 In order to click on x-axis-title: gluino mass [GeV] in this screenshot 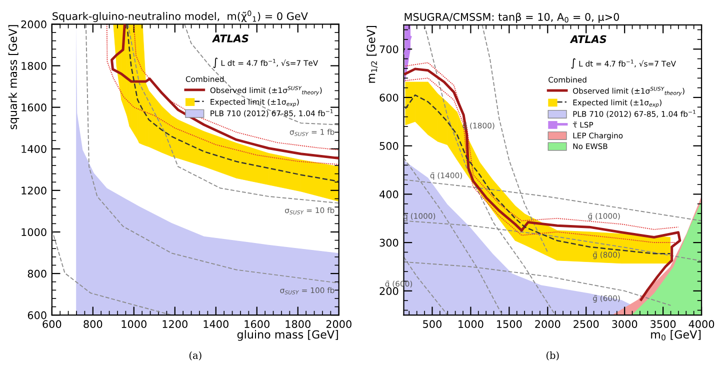, I will do `click(287, 335)`.